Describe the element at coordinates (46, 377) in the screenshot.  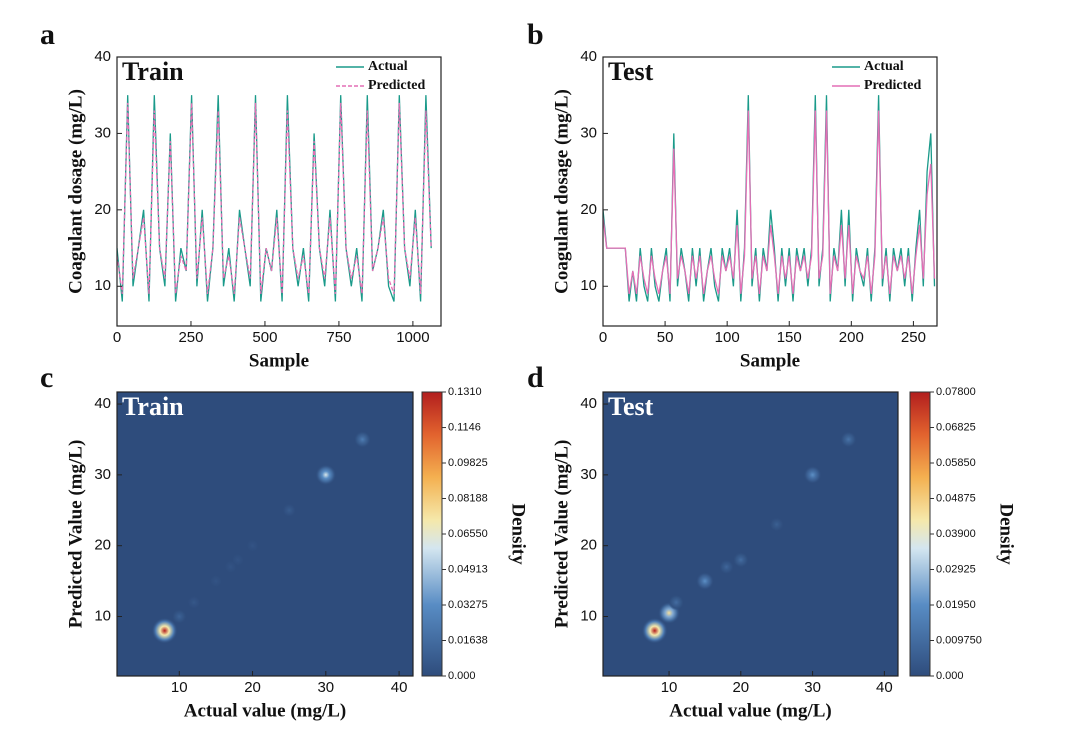
I see `panel-label: c` at that location.